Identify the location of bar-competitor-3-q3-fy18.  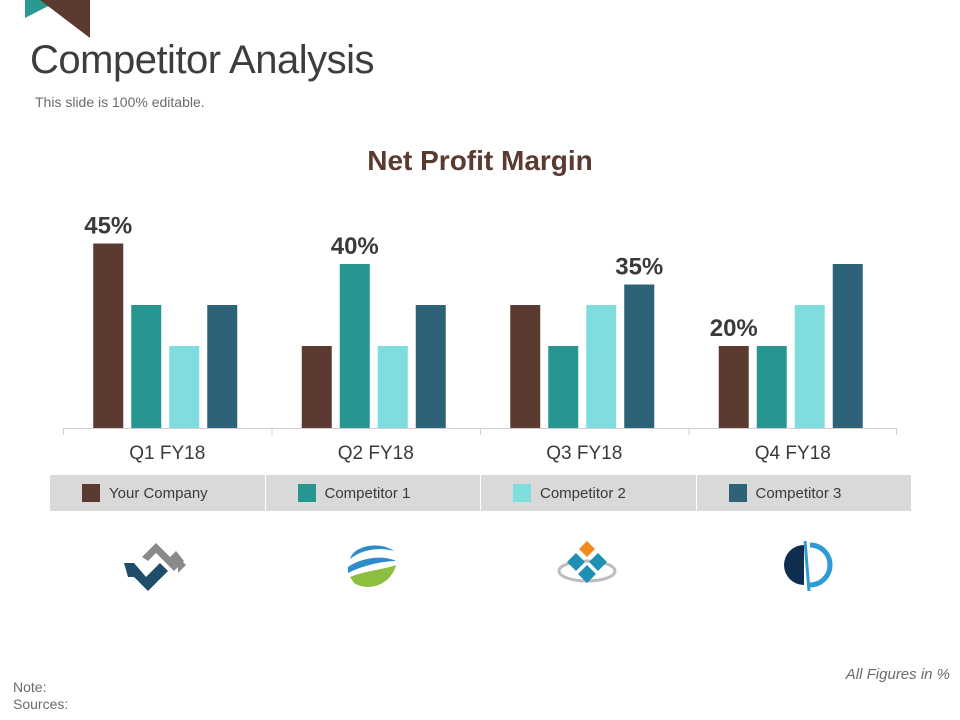
(639, 356).